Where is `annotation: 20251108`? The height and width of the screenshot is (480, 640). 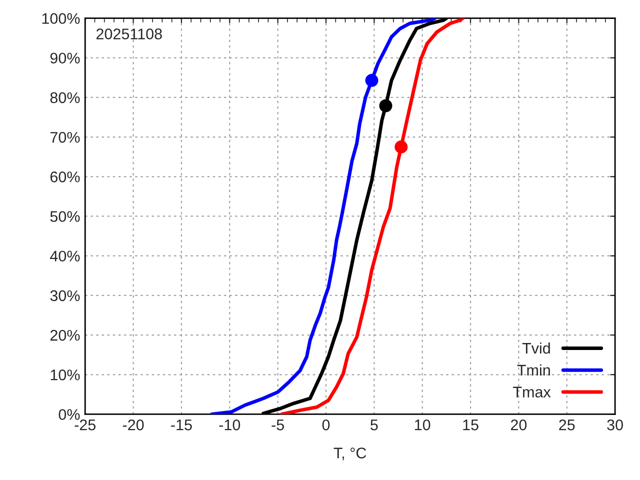
annotation: 20251108 is located at coordinates (129, 34).